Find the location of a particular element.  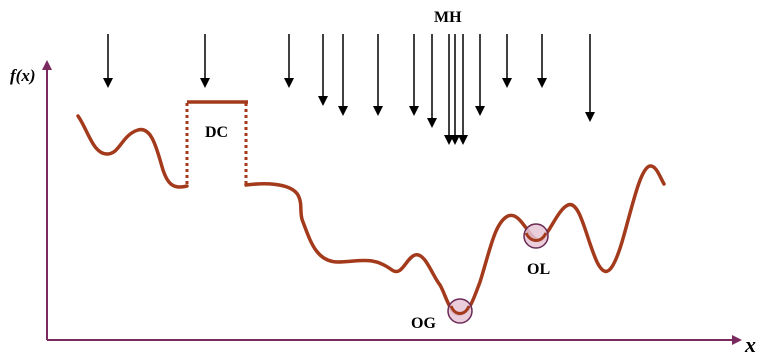

local-optimum-marker is located at coordinates (536, 236).